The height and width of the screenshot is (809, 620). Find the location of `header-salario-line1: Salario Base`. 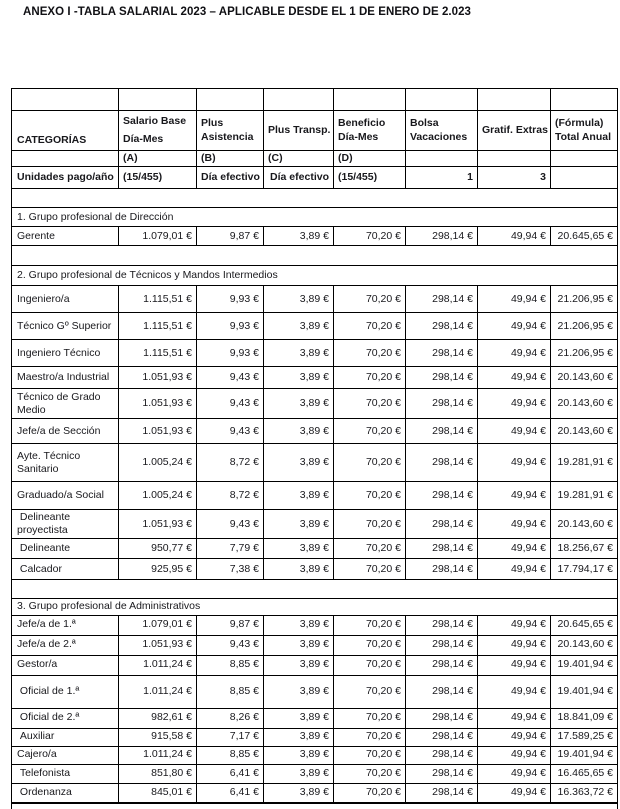

header-salario-line1: Salario Base is located at coordinates (155, 120).